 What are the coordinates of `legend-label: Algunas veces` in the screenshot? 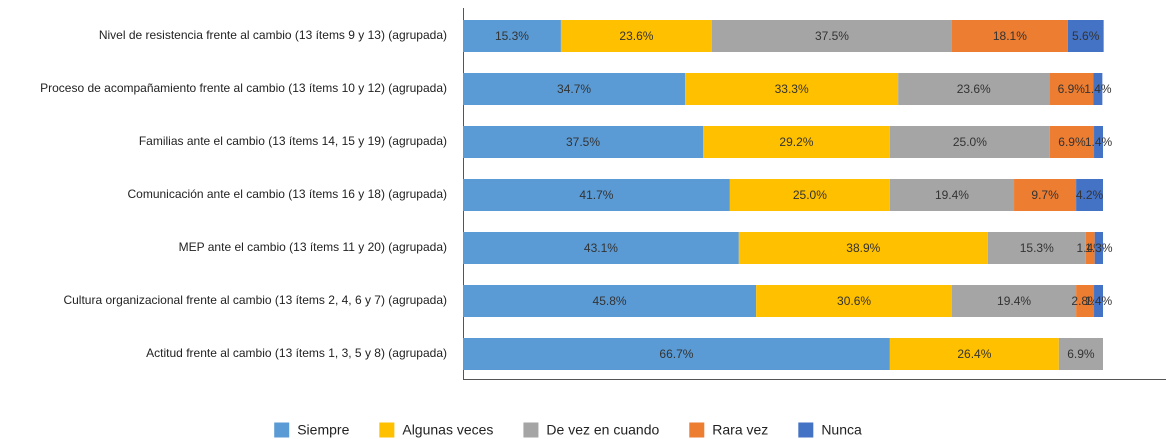 It's located at (447, 430).